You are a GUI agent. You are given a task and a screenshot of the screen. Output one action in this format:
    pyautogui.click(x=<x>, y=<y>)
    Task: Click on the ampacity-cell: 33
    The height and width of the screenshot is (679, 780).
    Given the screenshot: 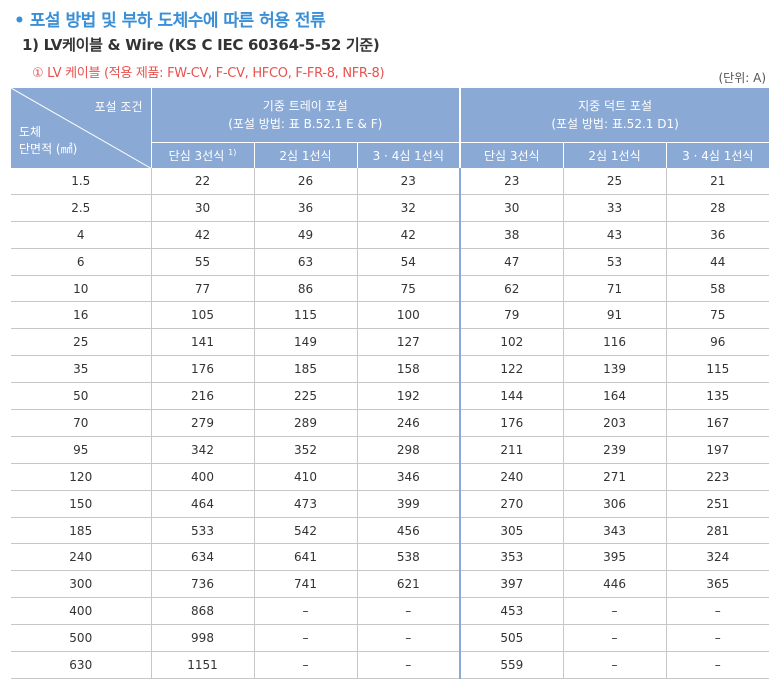 What is the action you would take?
    pyautogui.click(x=614, y=208)
    